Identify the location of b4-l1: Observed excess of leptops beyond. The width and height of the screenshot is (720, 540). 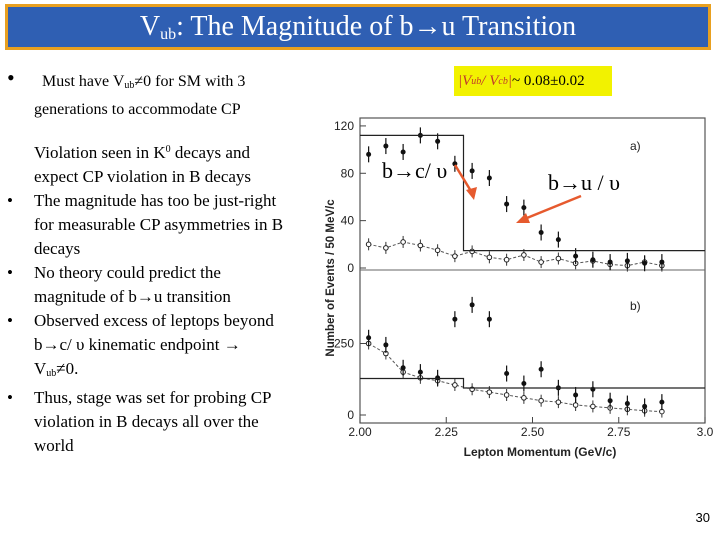
(154, 320).